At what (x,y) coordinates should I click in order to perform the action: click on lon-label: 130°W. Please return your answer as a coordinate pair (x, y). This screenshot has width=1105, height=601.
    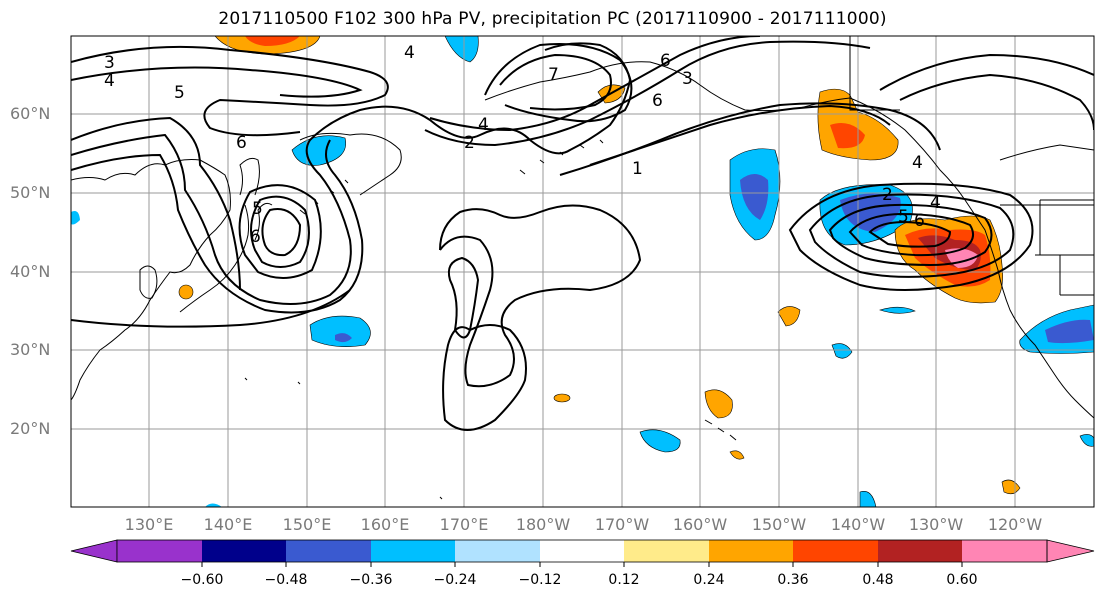
    Looking at the image, I should click on (936, 524).